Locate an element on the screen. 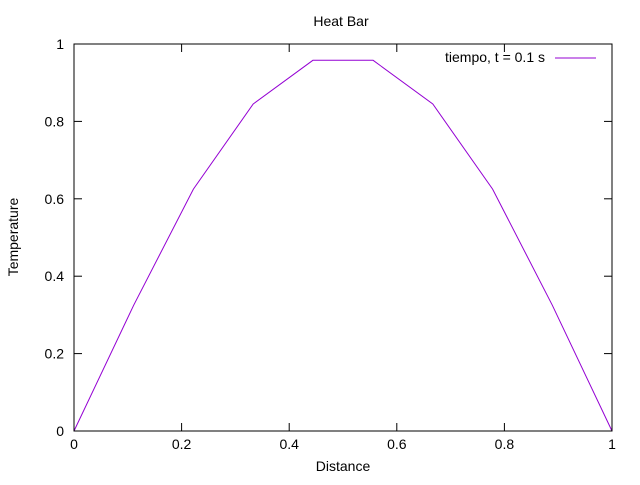 The image size is (640, 485). y-tick-label: 0.6 is located at coordinates (55, 199).